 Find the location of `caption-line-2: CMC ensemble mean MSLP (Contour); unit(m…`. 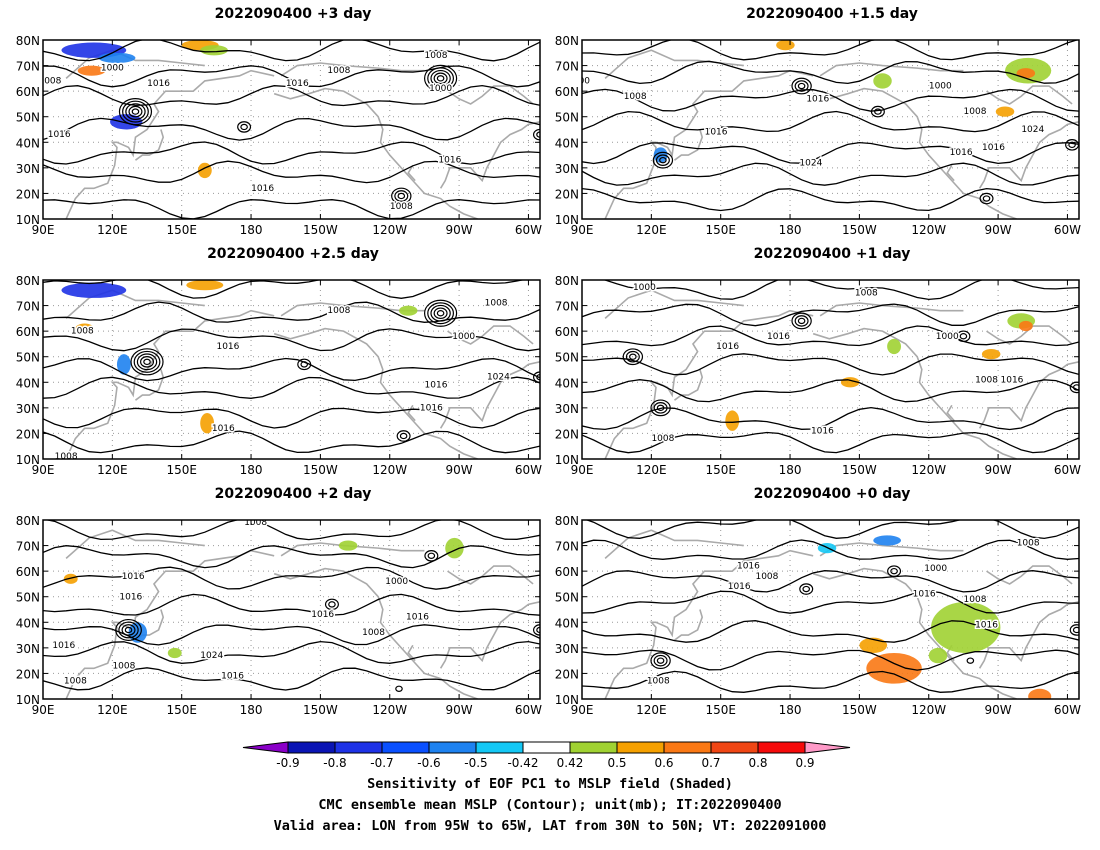

caption-line-2: CMC ensemble mean MSLP (Contour); unit(m… is located at coordinates (550, 805).